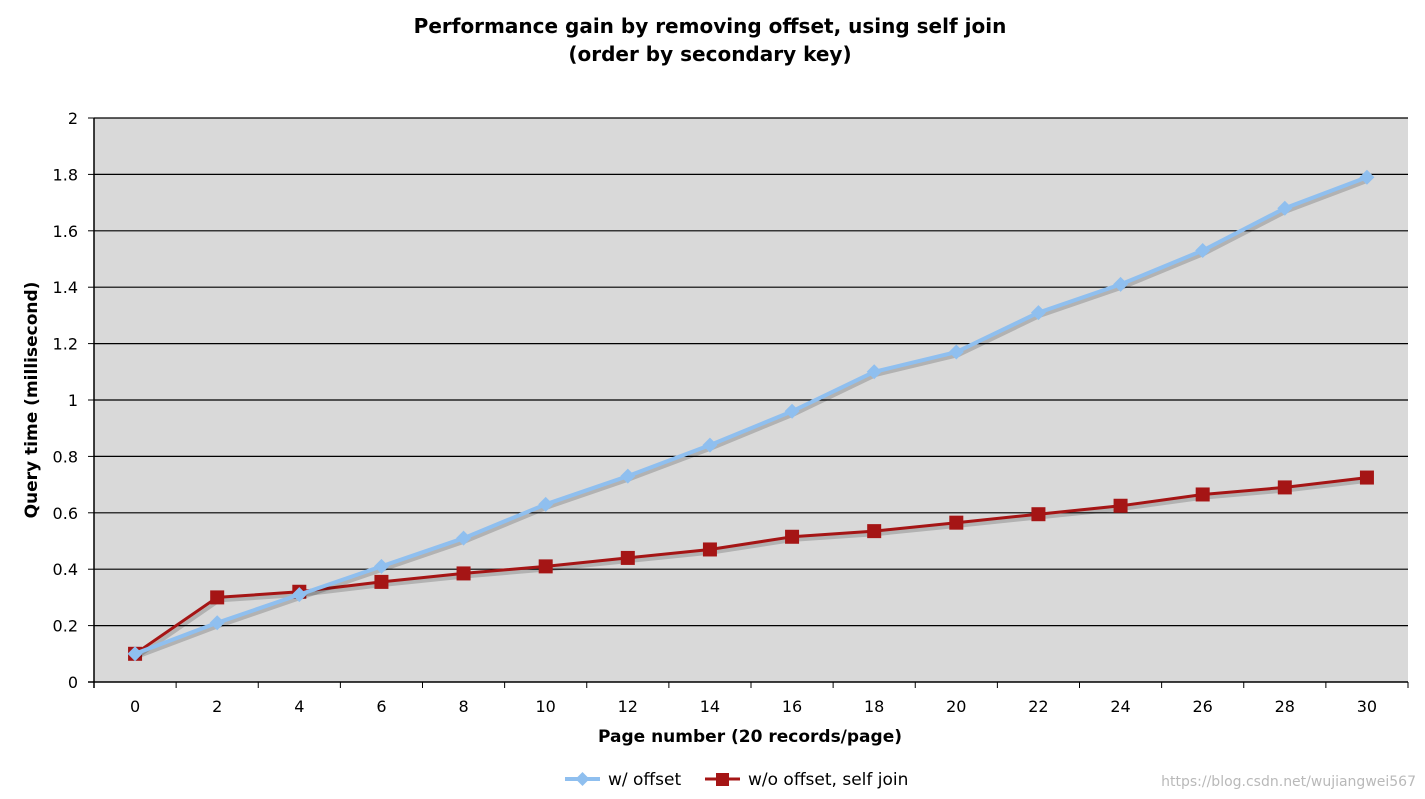 This screenshot has width=1425, height=799. I want to click on legend: w/ offset w/o offset, self join, so click(736, 780).